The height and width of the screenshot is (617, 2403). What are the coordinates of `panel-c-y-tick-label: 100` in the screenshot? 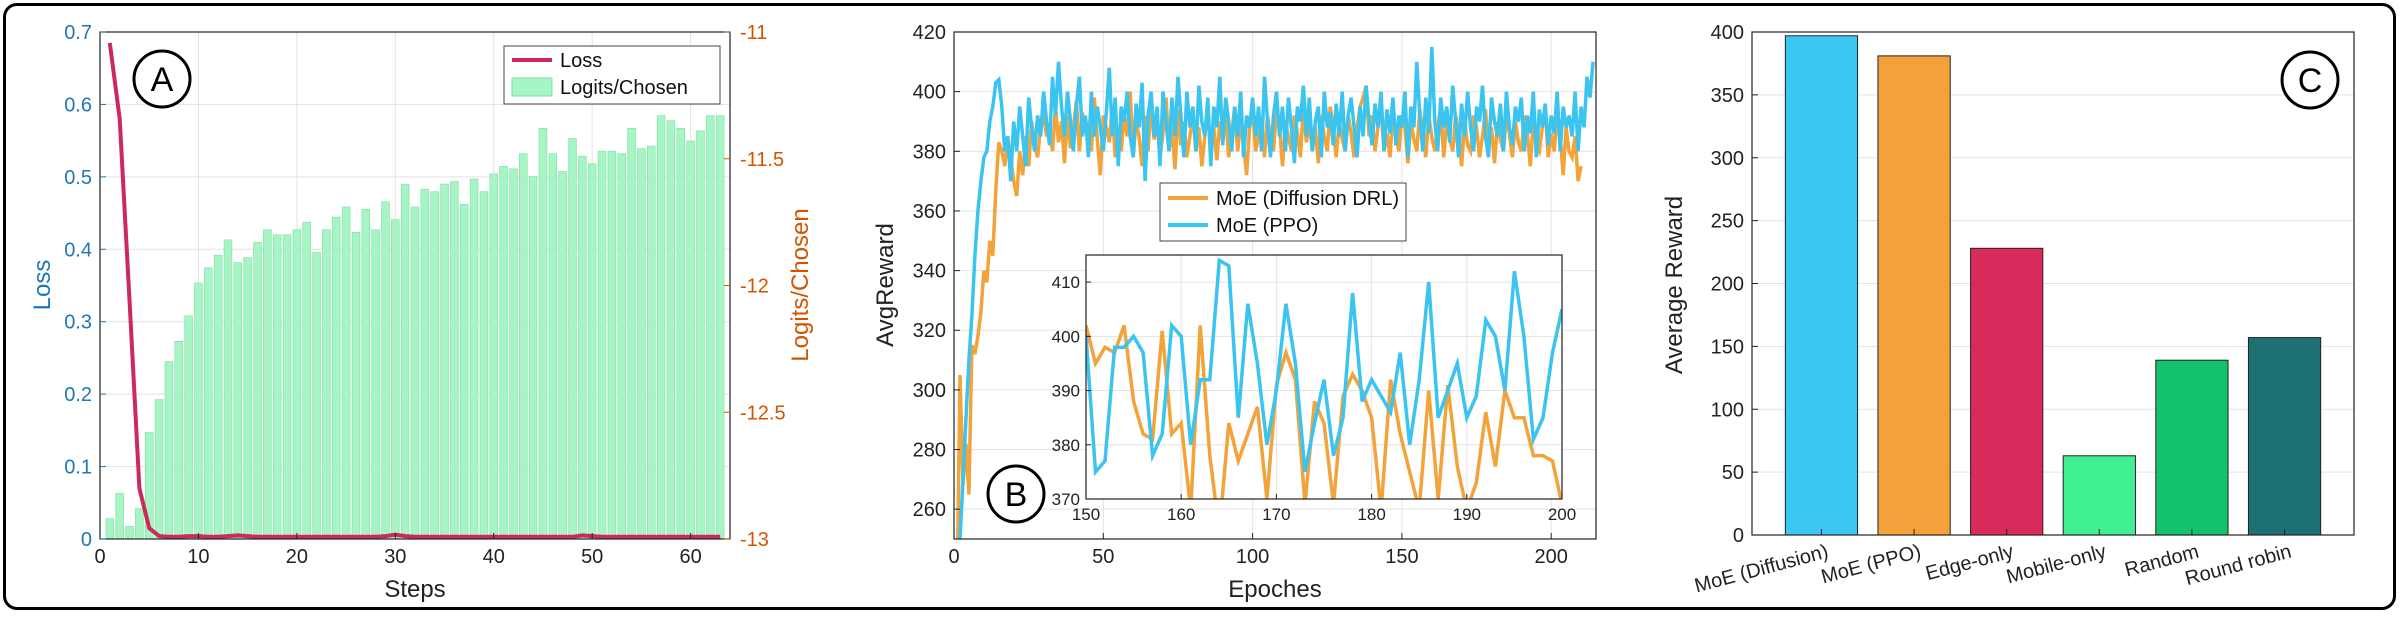 It's located at (1727, 410).